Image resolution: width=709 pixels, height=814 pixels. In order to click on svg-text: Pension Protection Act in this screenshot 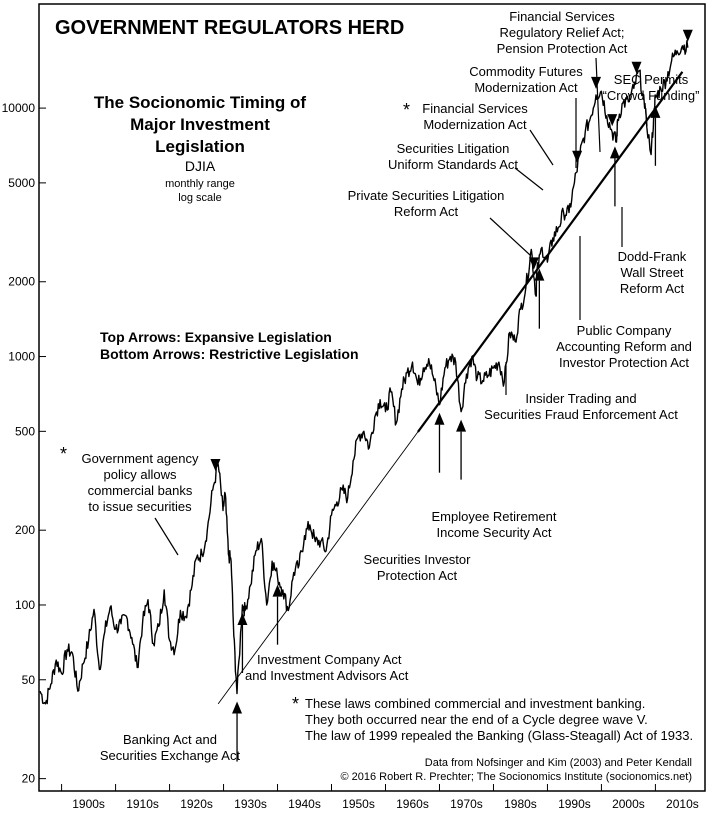, I will do `click(562, 48)`.